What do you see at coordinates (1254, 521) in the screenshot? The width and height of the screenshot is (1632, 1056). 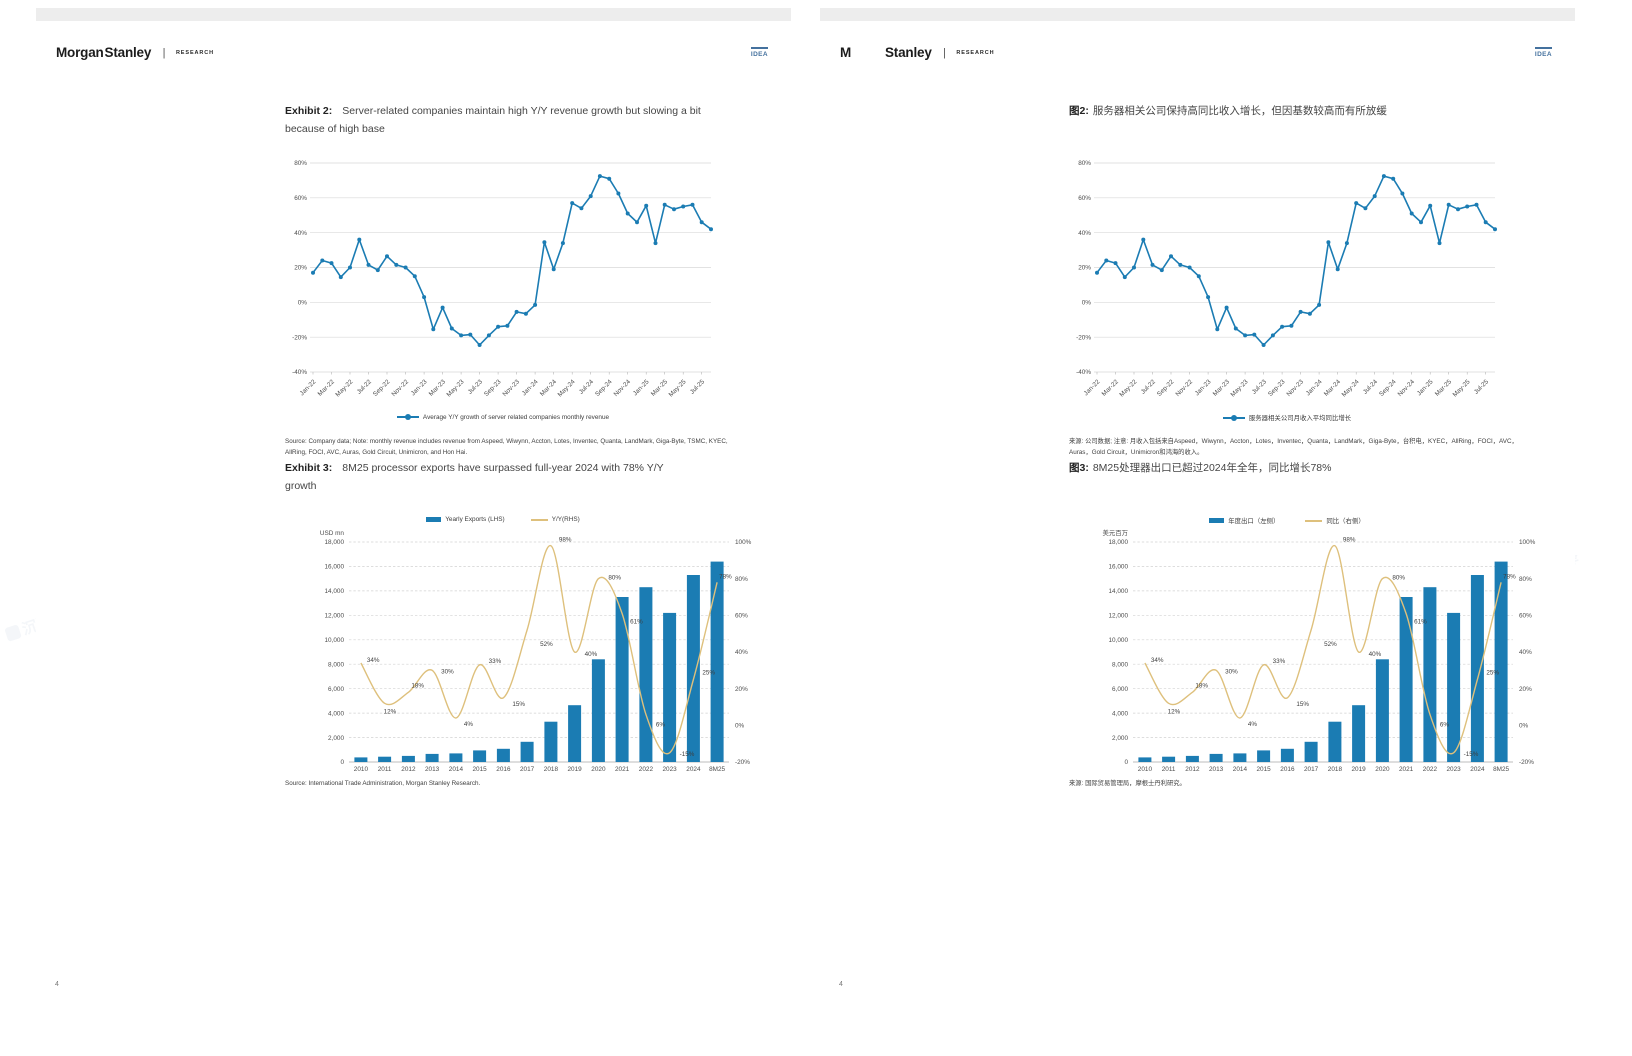 I see `exhibit3-legend-bar-label: 年度出口（左侧）` at bounding box center [1254, 521].